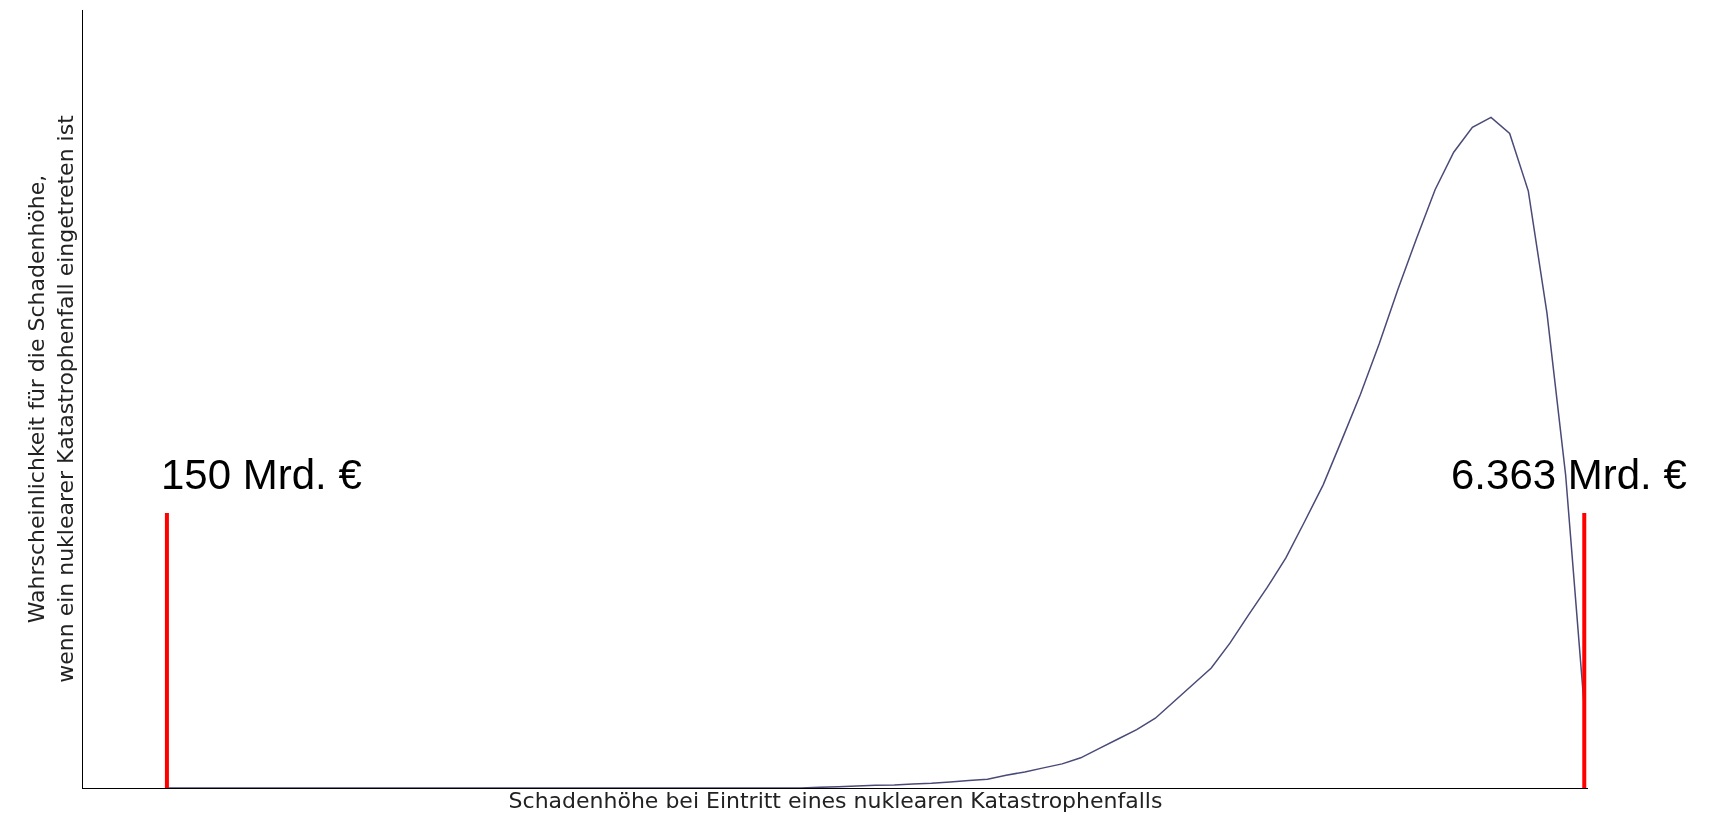  I want to click on annotation: 150 Mrd. €, so click(261, 474).